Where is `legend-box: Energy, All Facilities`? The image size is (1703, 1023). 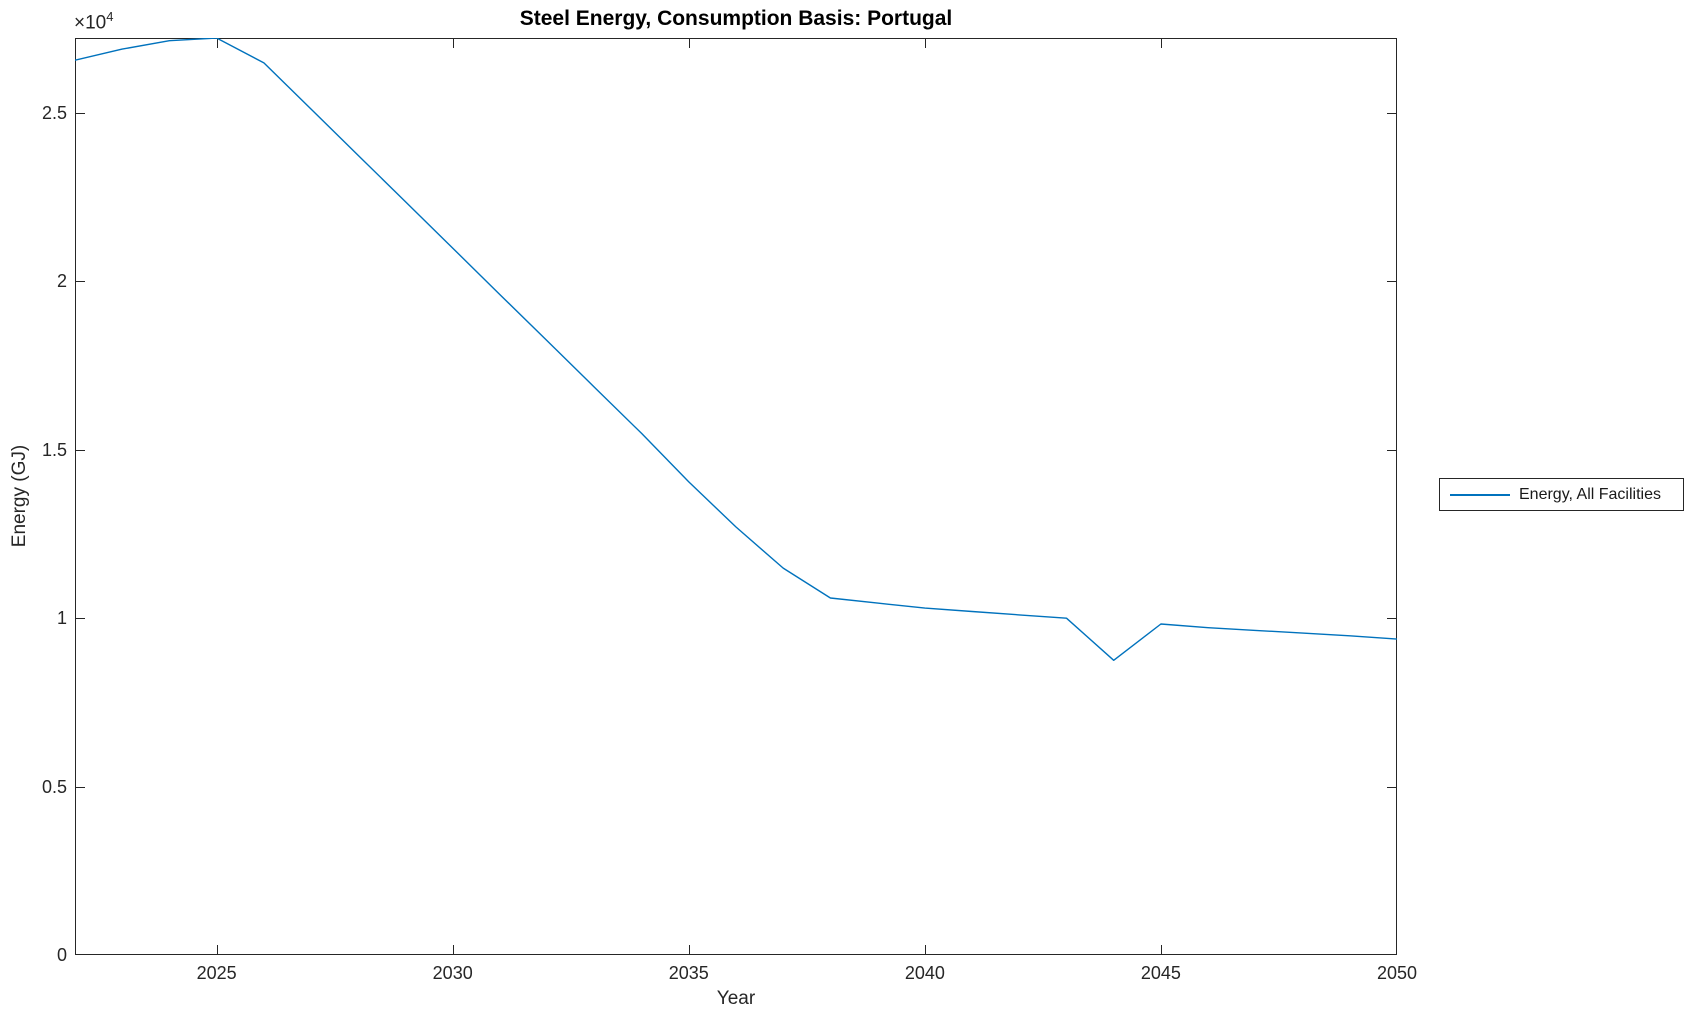
legend-box: Energy, All Facilities is located at coordinates (1561, 494).